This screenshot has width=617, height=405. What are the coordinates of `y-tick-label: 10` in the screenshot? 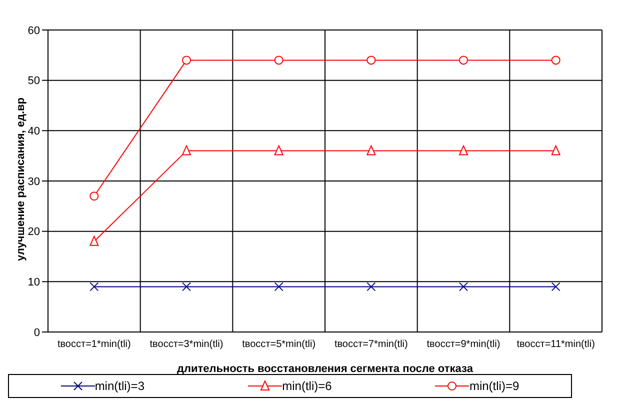 It's located at (34, 282).